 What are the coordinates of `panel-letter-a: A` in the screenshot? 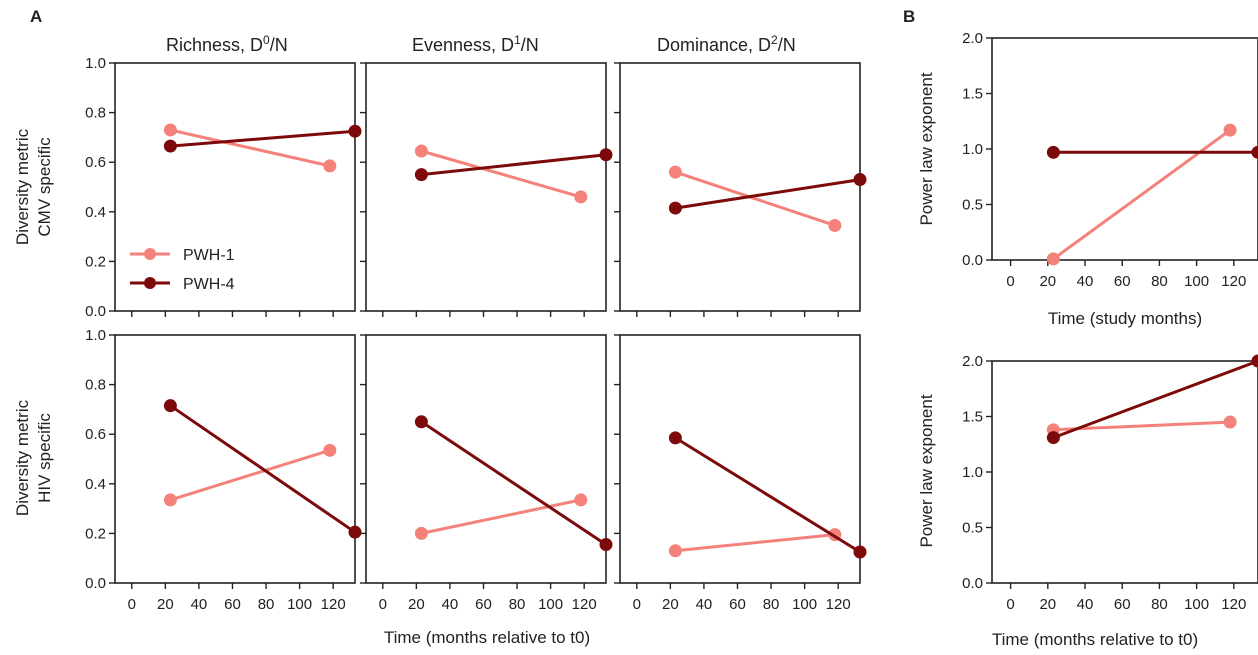 It's located at (36, 16).